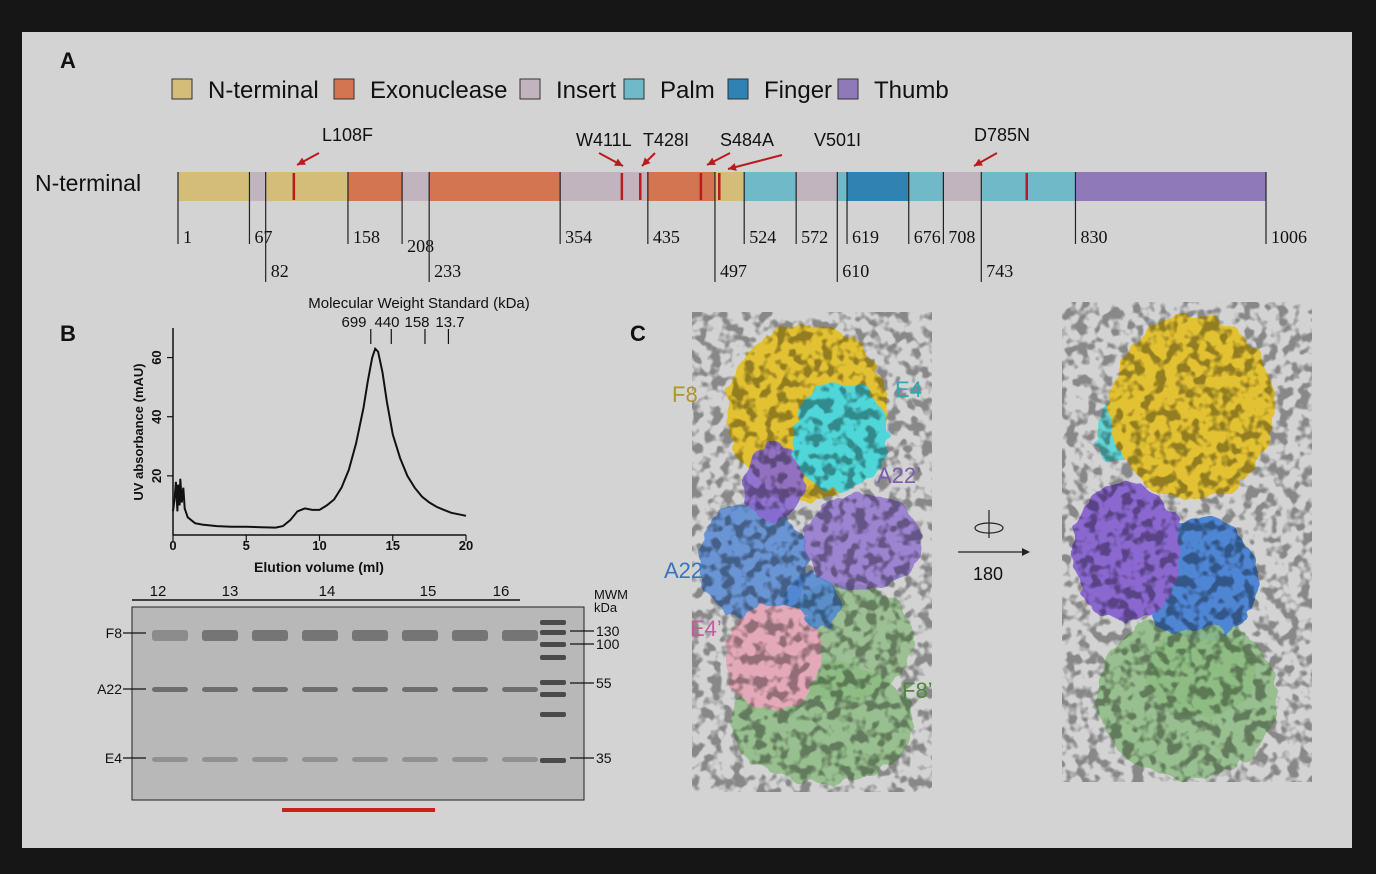  What do you see at coordinates (586, 90) in the screenshot?
I see `legend-label-insert: Insert` at bounding box center [586, 90].